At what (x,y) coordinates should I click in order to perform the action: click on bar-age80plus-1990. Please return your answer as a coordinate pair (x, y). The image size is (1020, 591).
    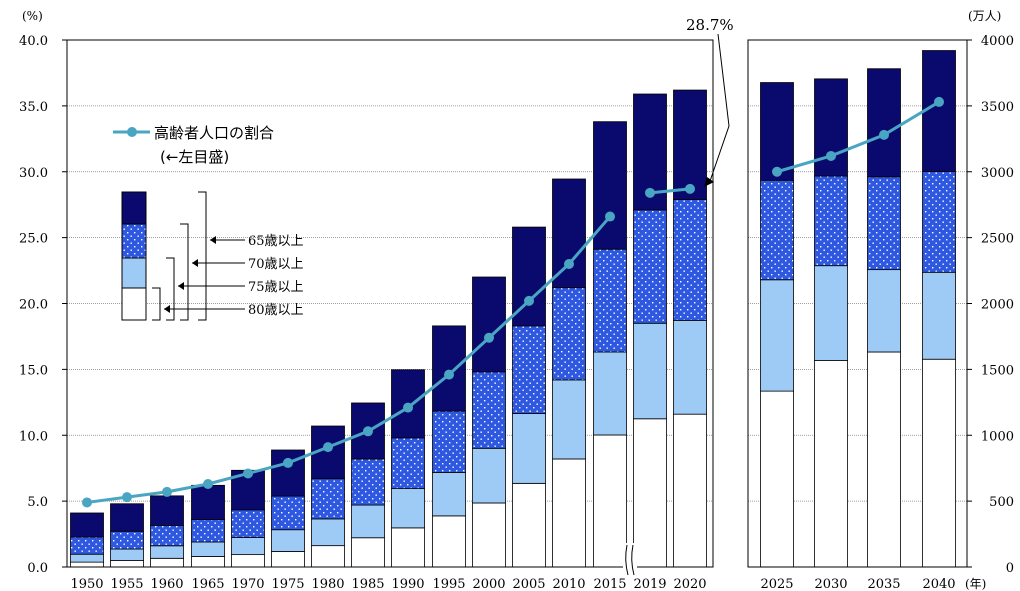
    Looking at the image, I should click on (408, 547).